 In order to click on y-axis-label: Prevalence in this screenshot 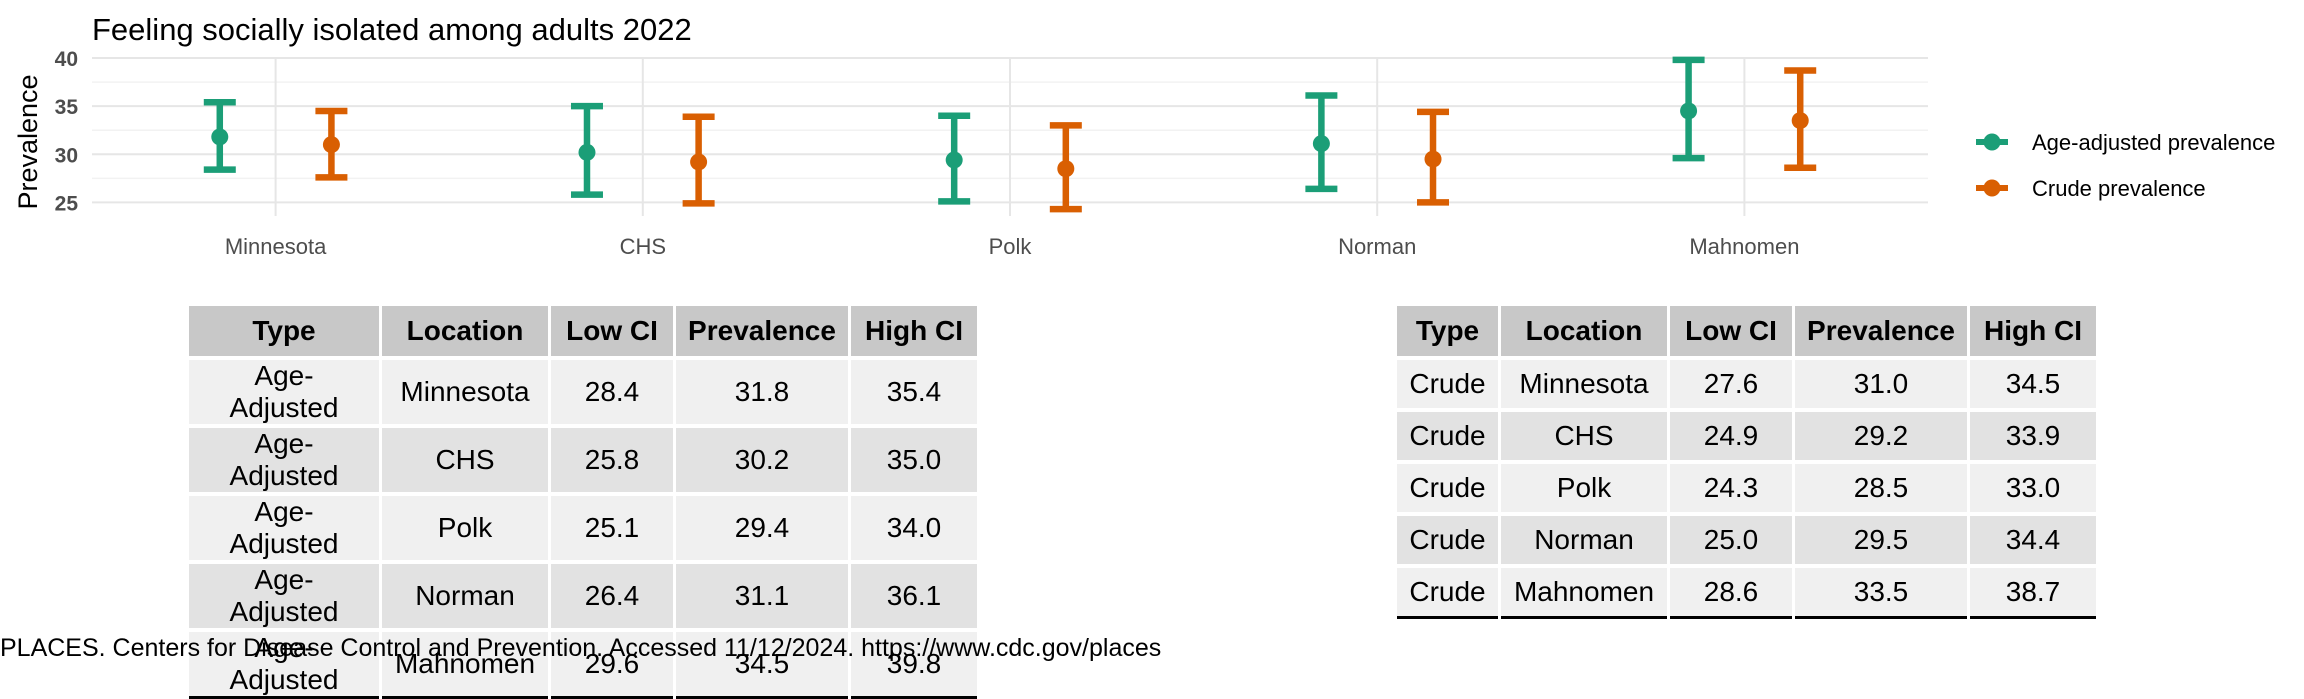, I will do `click(28, 141)`.